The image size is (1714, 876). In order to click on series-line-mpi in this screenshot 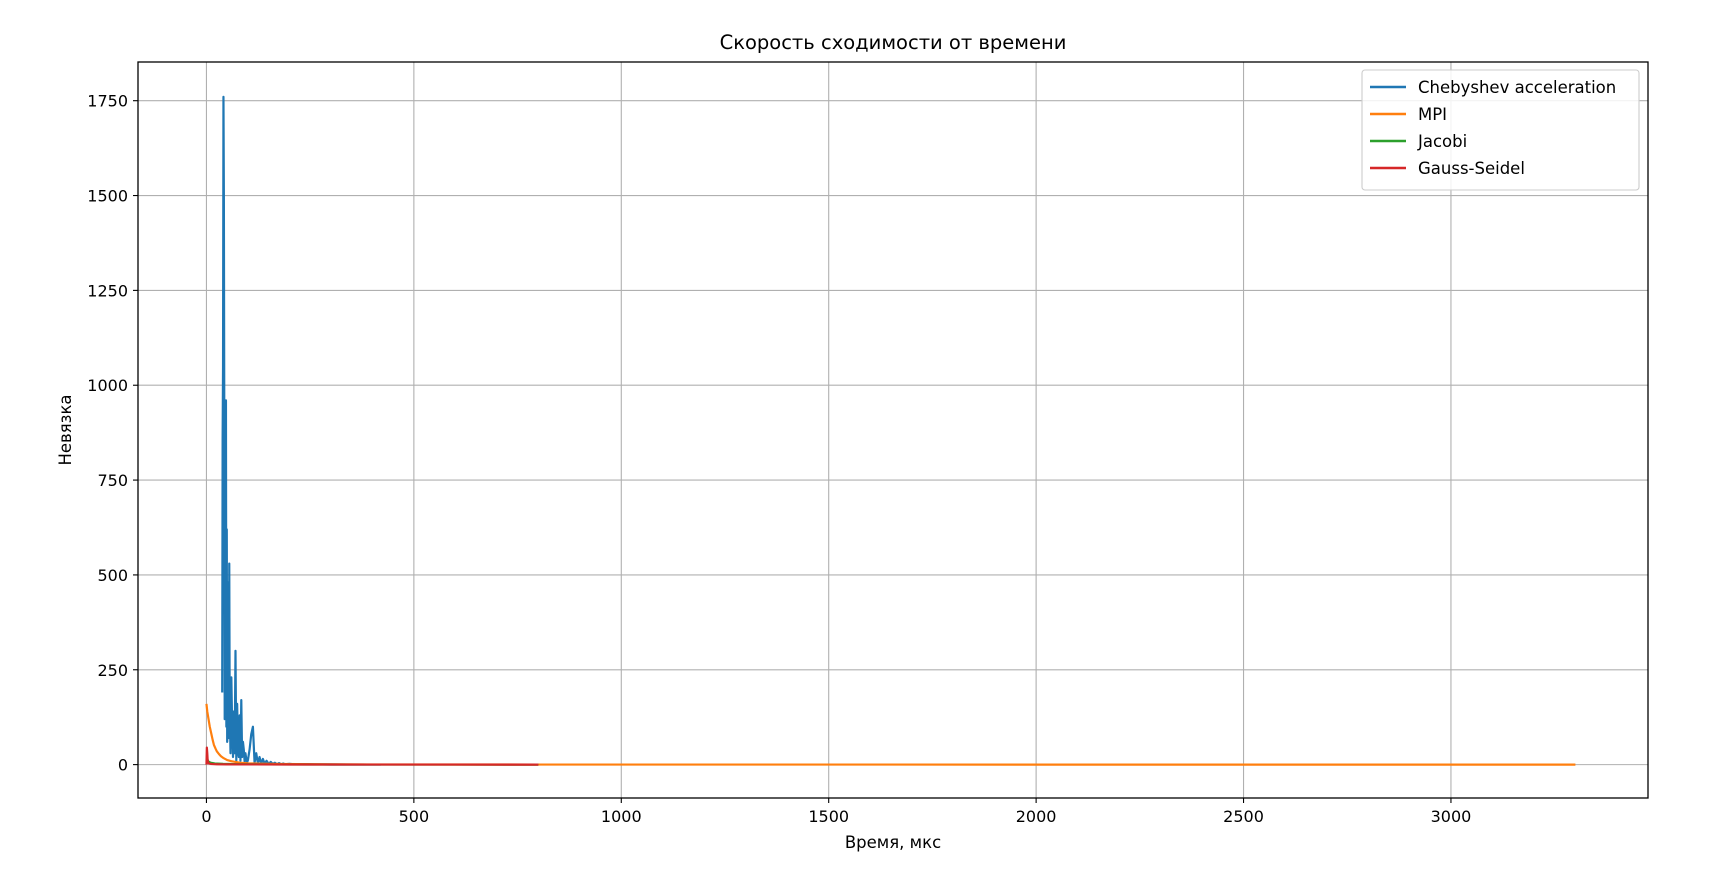, I will do `click(890, 734)`.